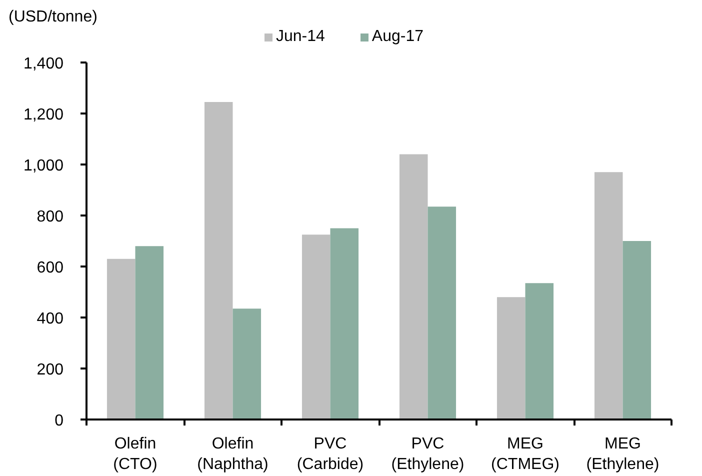 Image resolution: width=702 pixels, height=476 pixels. I want to click on x-tick-label: Olefin (Naphtha), so click(232, 454).